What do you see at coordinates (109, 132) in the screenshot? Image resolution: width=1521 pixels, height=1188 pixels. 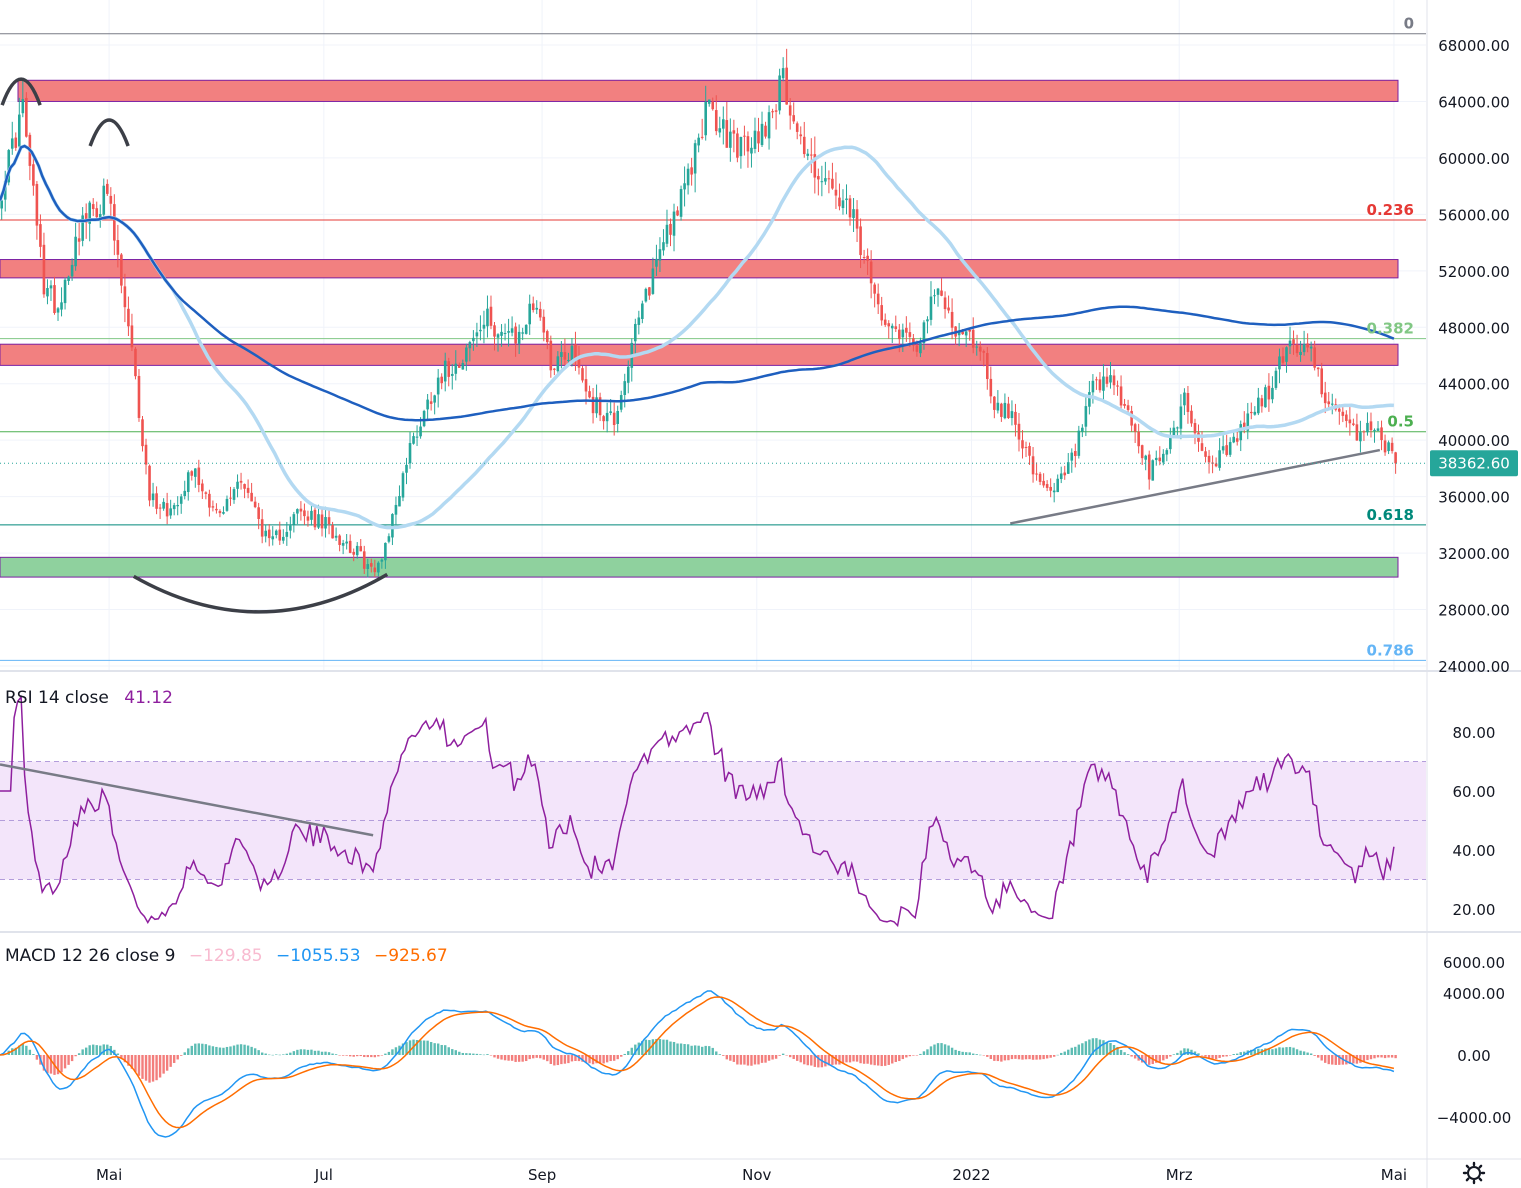 I see `top-pattern-arc` at bounding box center [109, 132].